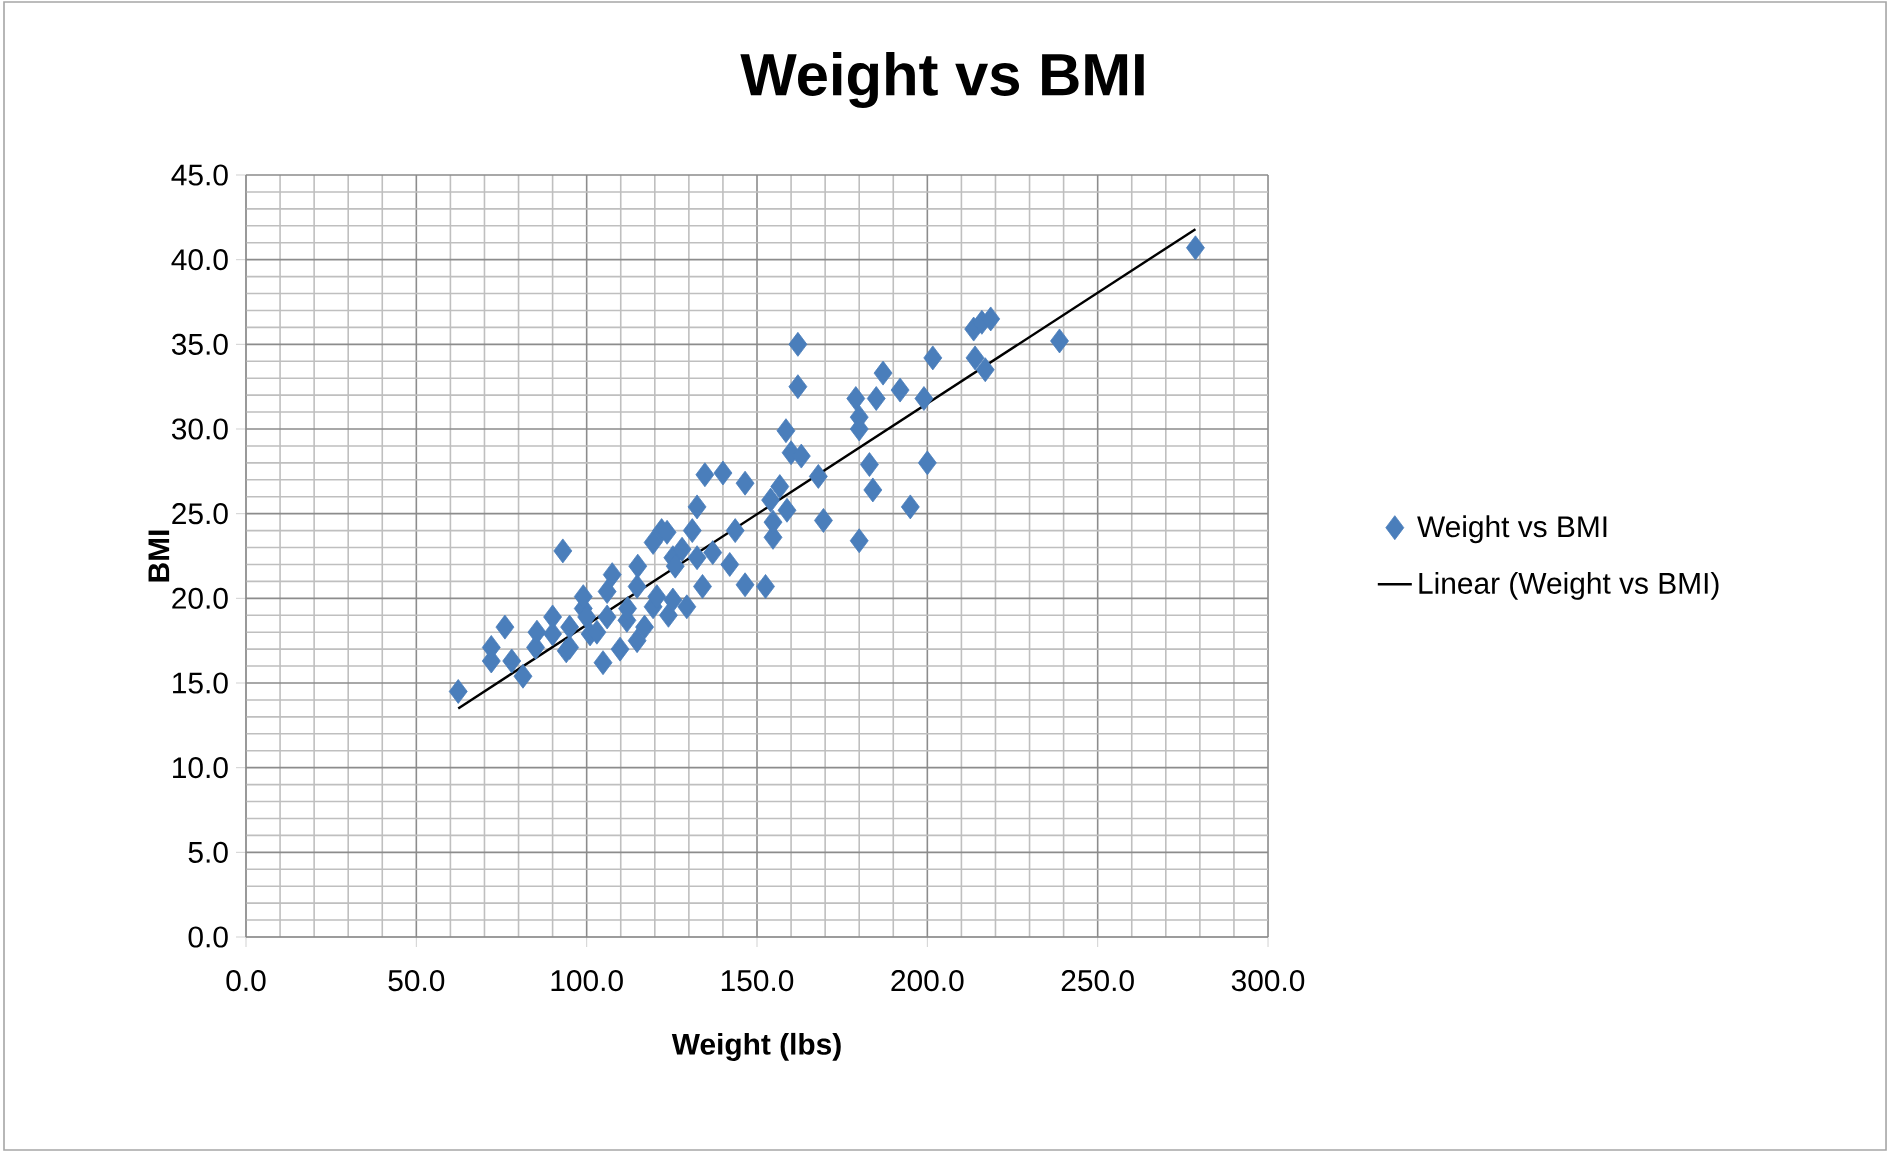 The width and height of the screenshot is (1890, 1152). What do you see at coordinates (757, 981) in the screenshot?
I see `x-tick-label: 150.0` at bounding box center [757, 981].